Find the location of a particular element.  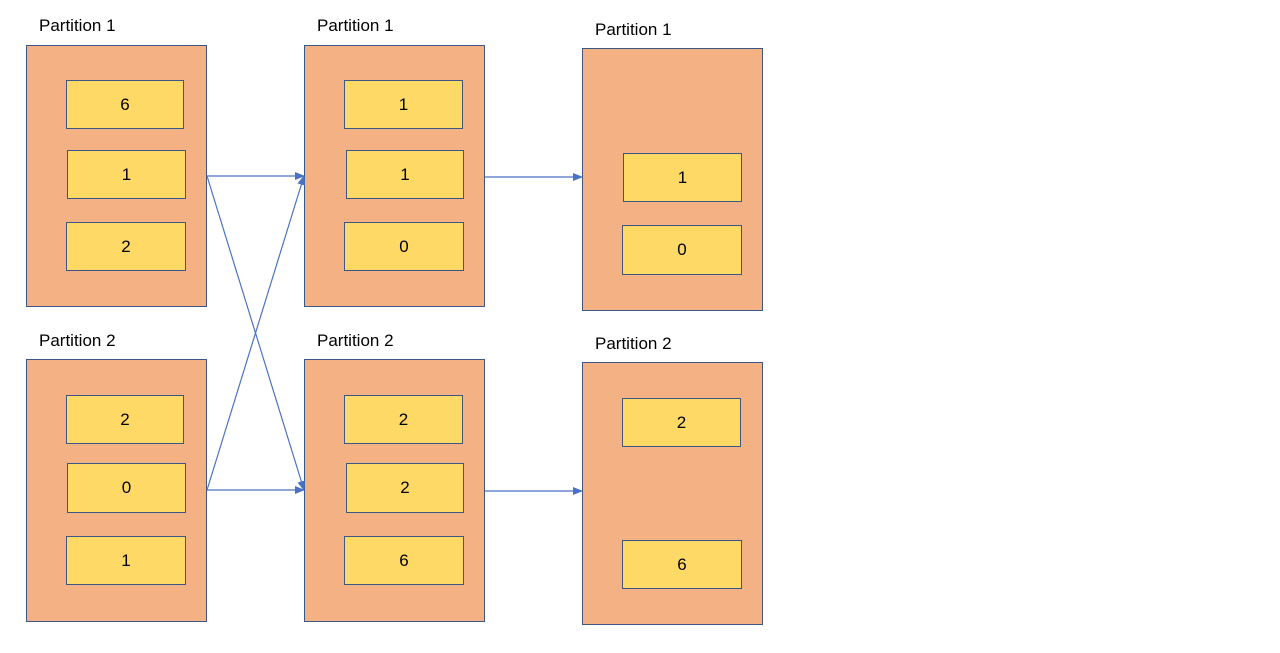

stage-2-partition-1: 1 1 0 is located at coordinates (394, 176).